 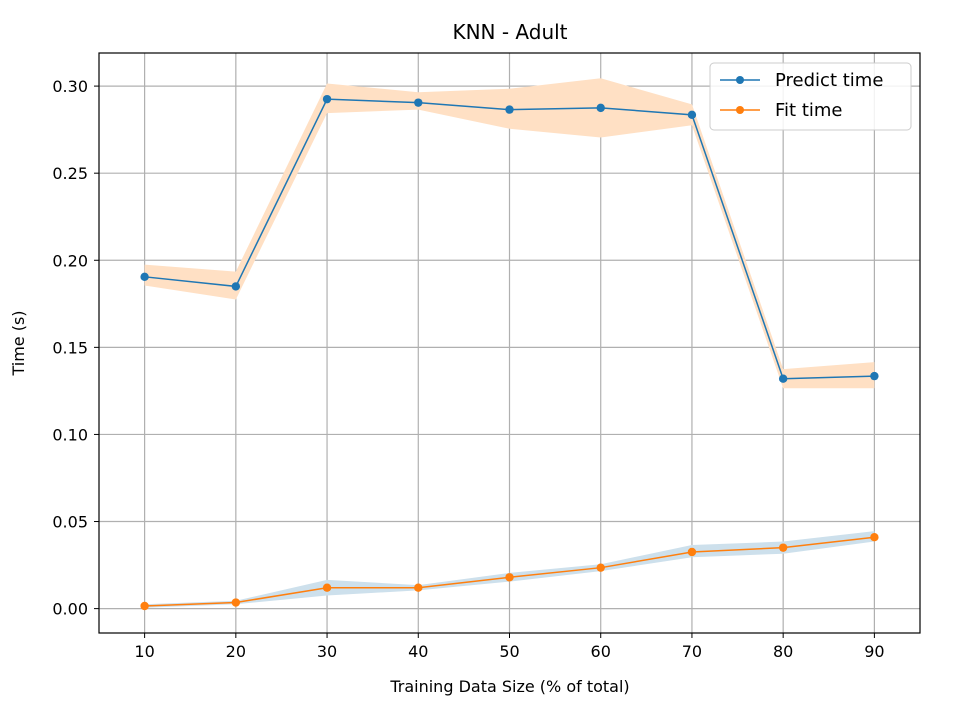 I want to click on x-tick-label: 80, so click(x=783, y=651).